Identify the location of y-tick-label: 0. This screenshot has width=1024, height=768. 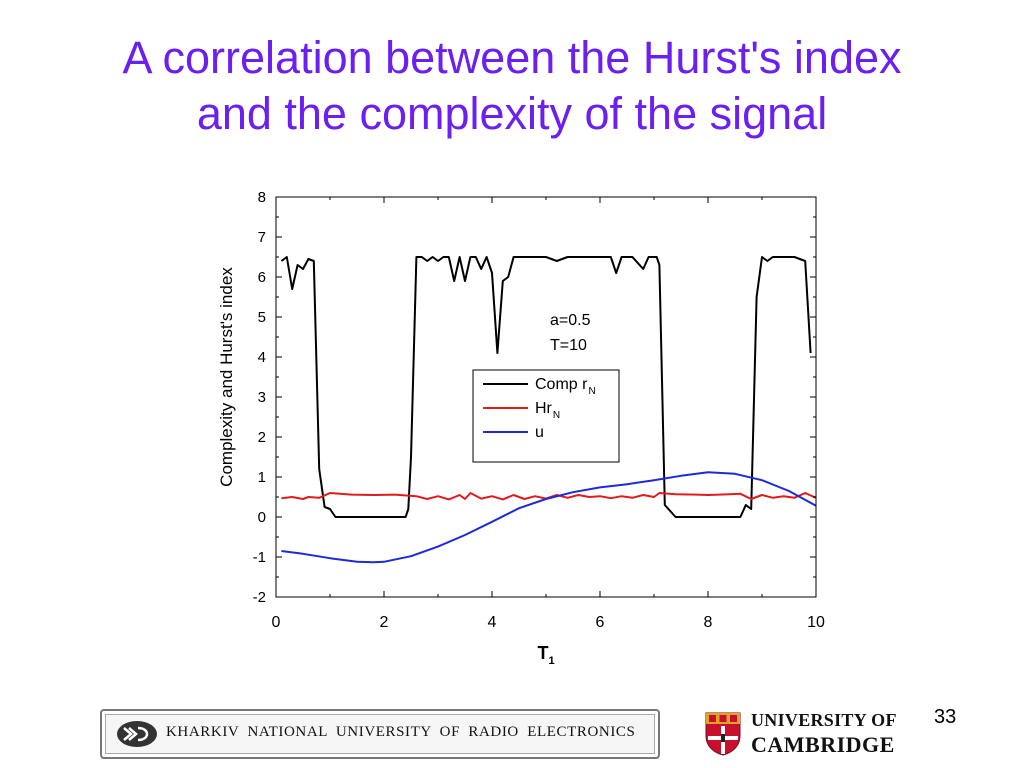
(262, 517).